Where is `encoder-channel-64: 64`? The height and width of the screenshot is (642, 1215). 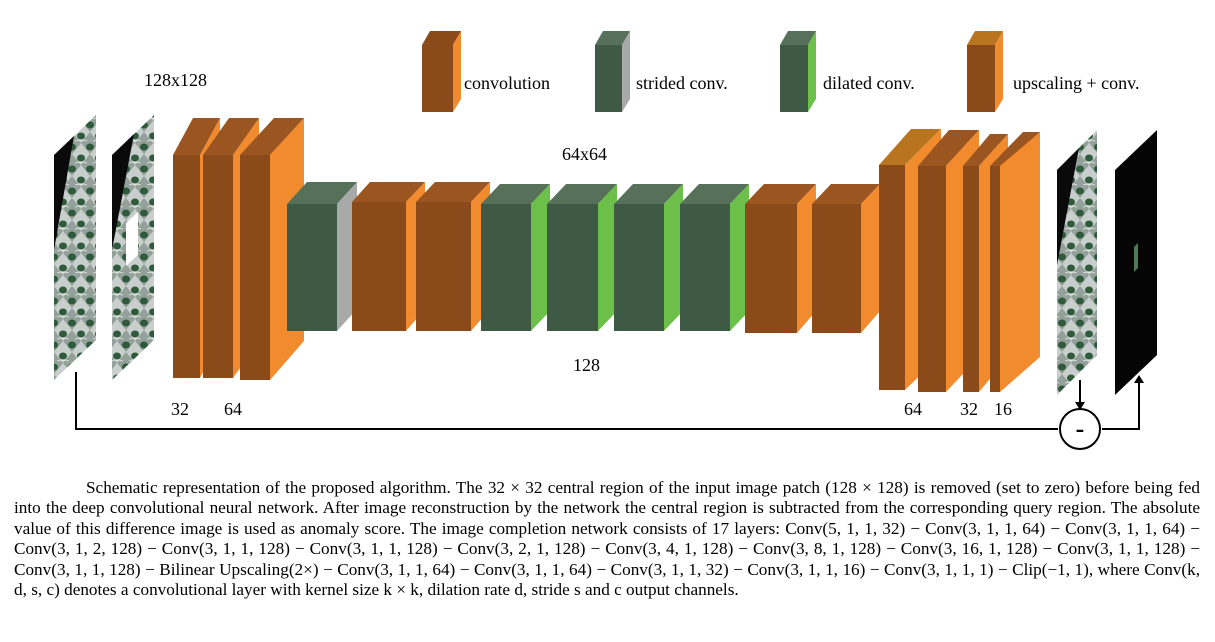 encoder-channel-64: 64 is located at coordinates (233, 409).